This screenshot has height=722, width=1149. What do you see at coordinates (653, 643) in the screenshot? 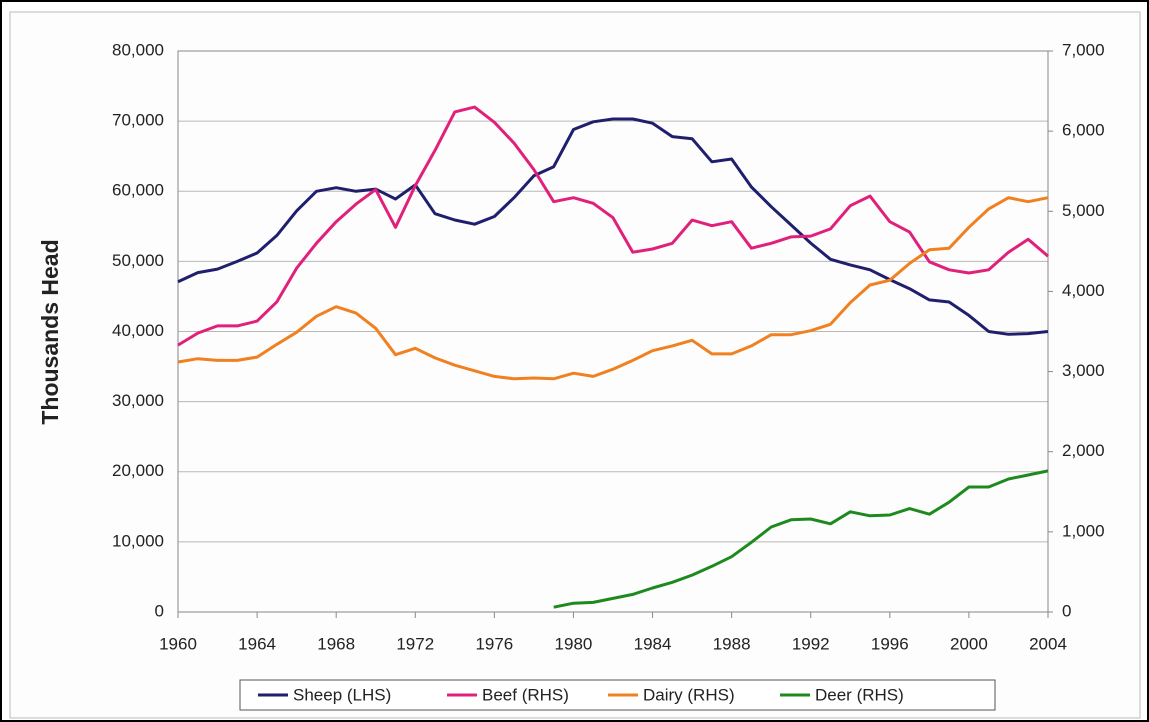
I see `x-tick-label: 1984` at bounding box center [653, 643].